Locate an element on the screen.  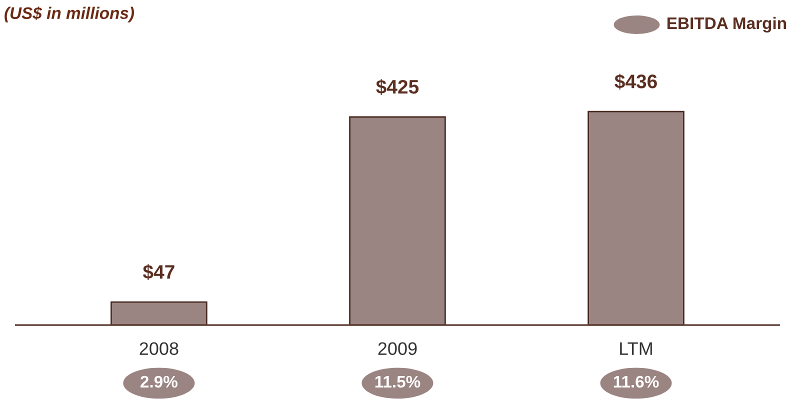
x-tick-label: LTM is located at coordinates (636, 348).